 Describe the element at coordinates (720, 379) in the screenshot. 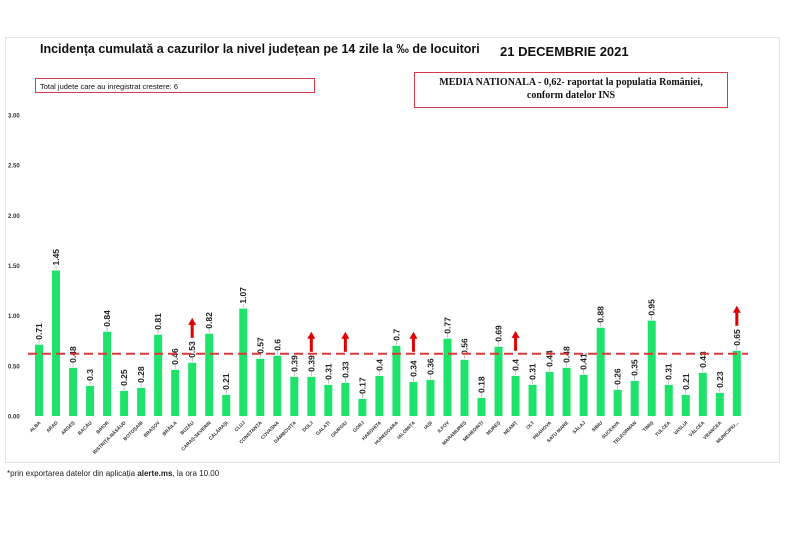

I see `value-label: 0.23` at that location.